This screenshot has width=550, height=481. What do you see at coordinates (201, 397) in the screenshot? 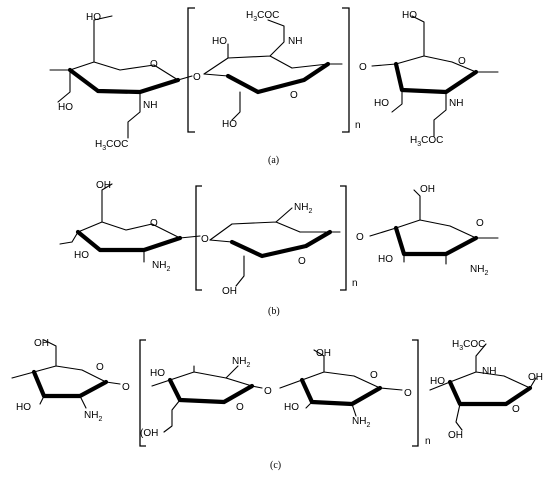
I see `ring-c2: HO NH2 (OH O` at bounding box center [201, 397].